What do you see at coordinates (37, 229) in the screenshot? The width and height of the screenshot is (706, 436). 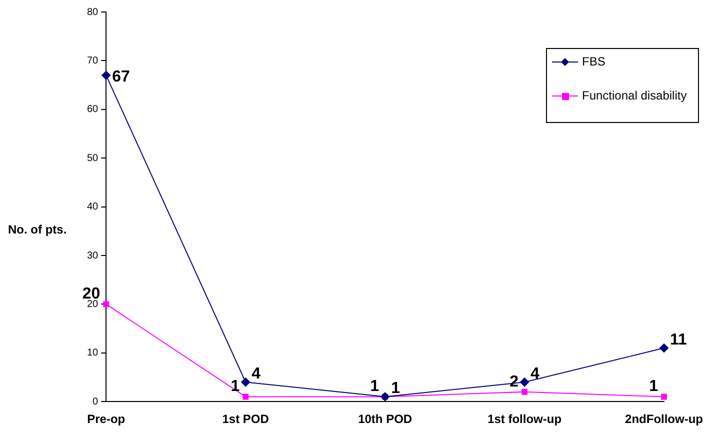 I see `y-axis-title: No. of pts.` at bounding box center [37, 229].